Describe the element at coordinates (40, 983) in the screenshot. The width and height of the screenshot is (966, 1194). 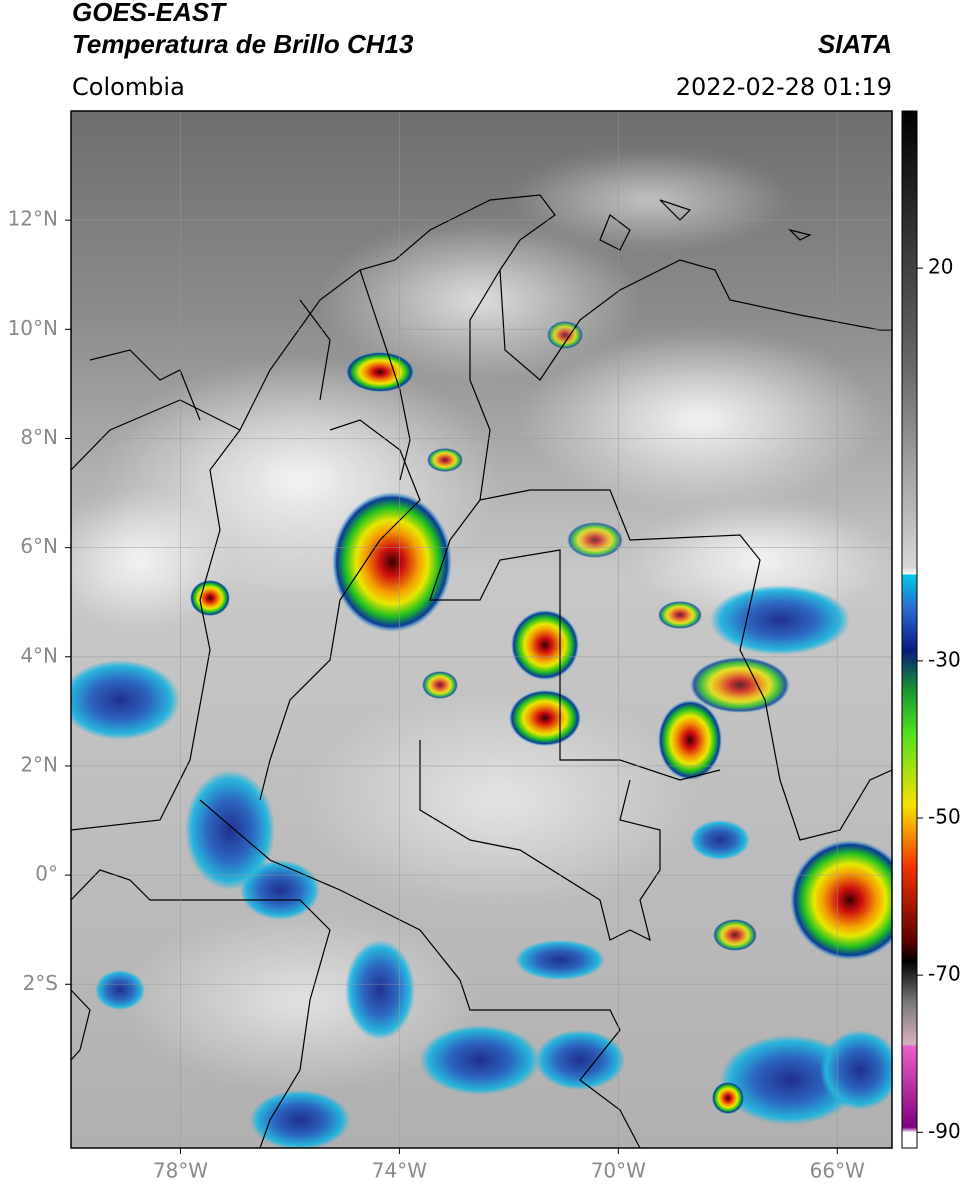
I see `y-tick-label: 2°S` at that location.